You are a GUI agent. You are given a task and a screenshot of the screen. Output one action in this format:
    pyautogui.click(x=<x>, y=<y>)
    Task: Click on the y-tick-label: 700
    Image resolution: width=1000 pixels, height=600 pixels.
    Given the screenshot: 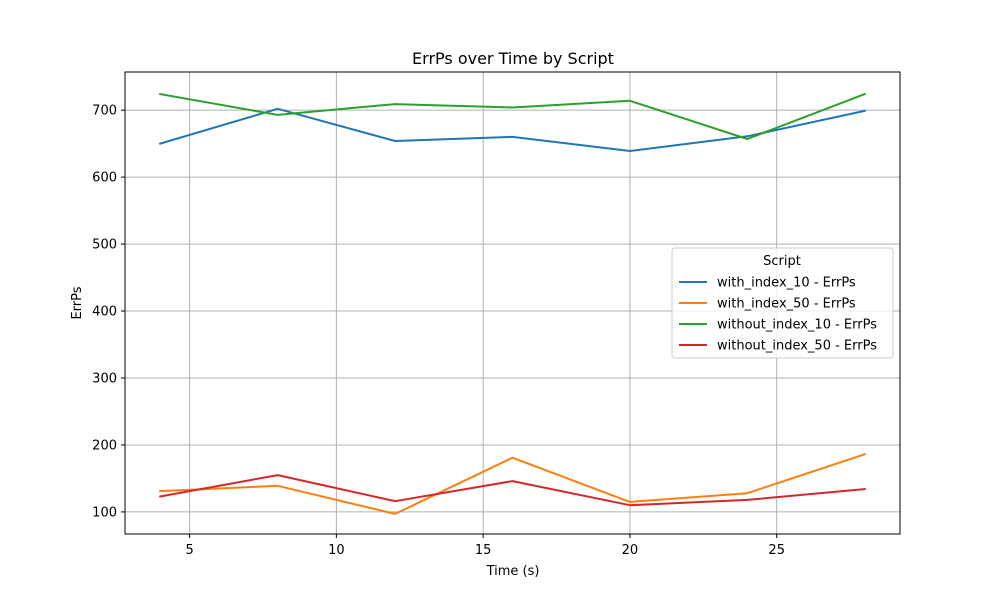 What is the action you would take?
    pyautogui.click(x=104, y=111)
    